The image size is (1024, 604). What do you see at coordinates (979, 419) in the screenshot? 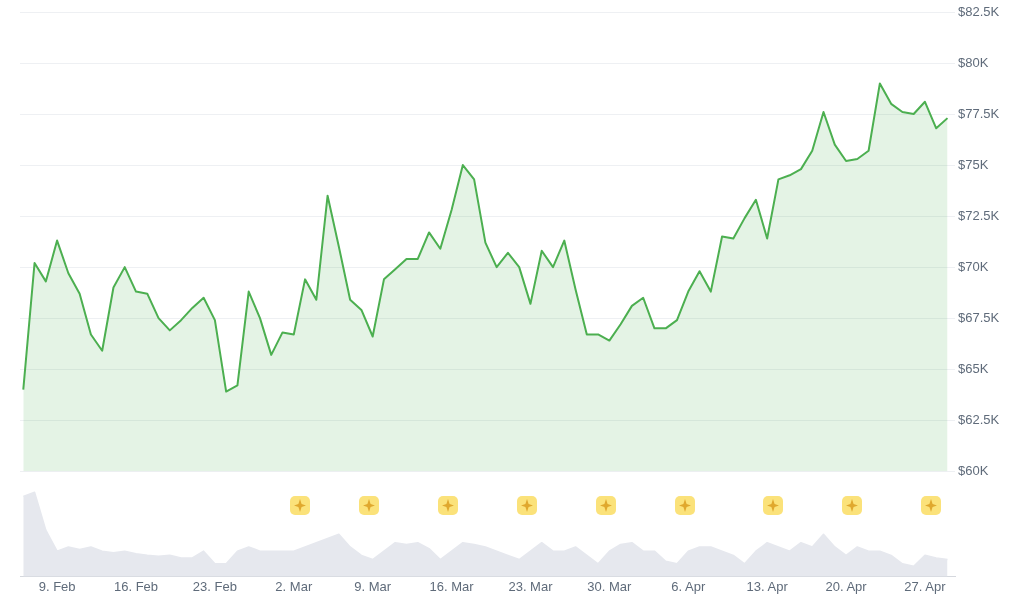
I see `y-tick-label: $62.5K` at bounding box center [979, 419].